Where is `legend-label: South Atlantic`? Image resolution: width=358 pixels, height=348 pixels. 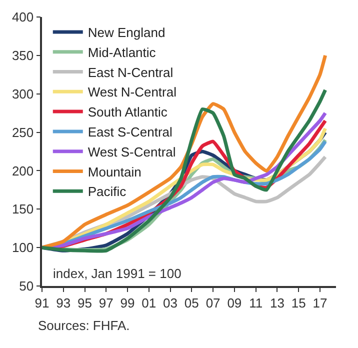 legend-label: South Atlantic is located at coordinates (128, 112).